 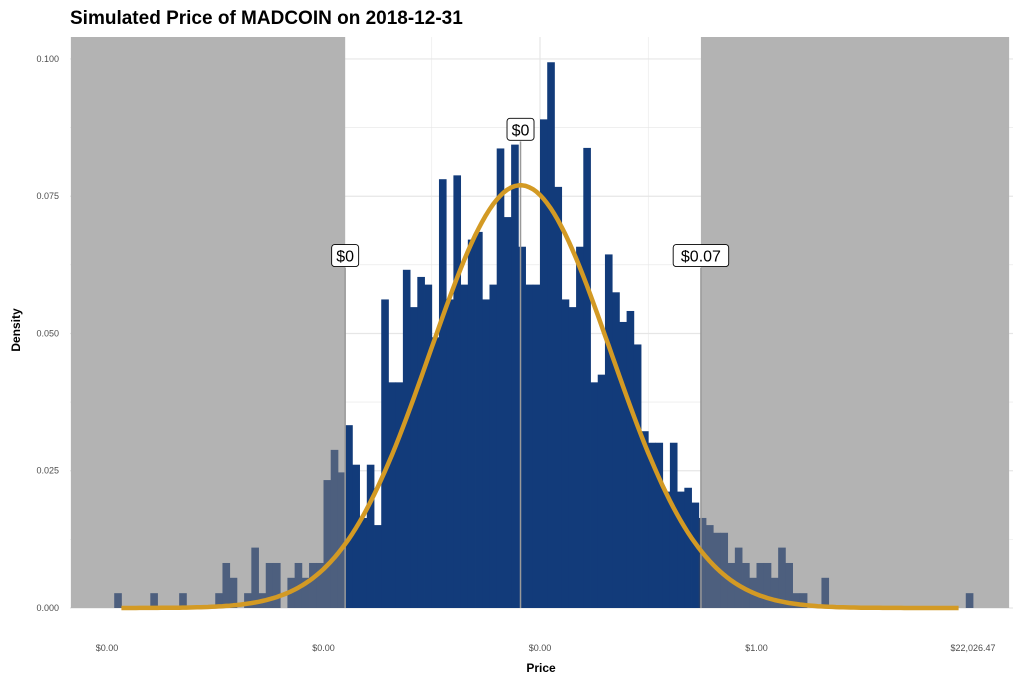 I want to click on y-tick-label: 0.050, so click(x=47, y=333).